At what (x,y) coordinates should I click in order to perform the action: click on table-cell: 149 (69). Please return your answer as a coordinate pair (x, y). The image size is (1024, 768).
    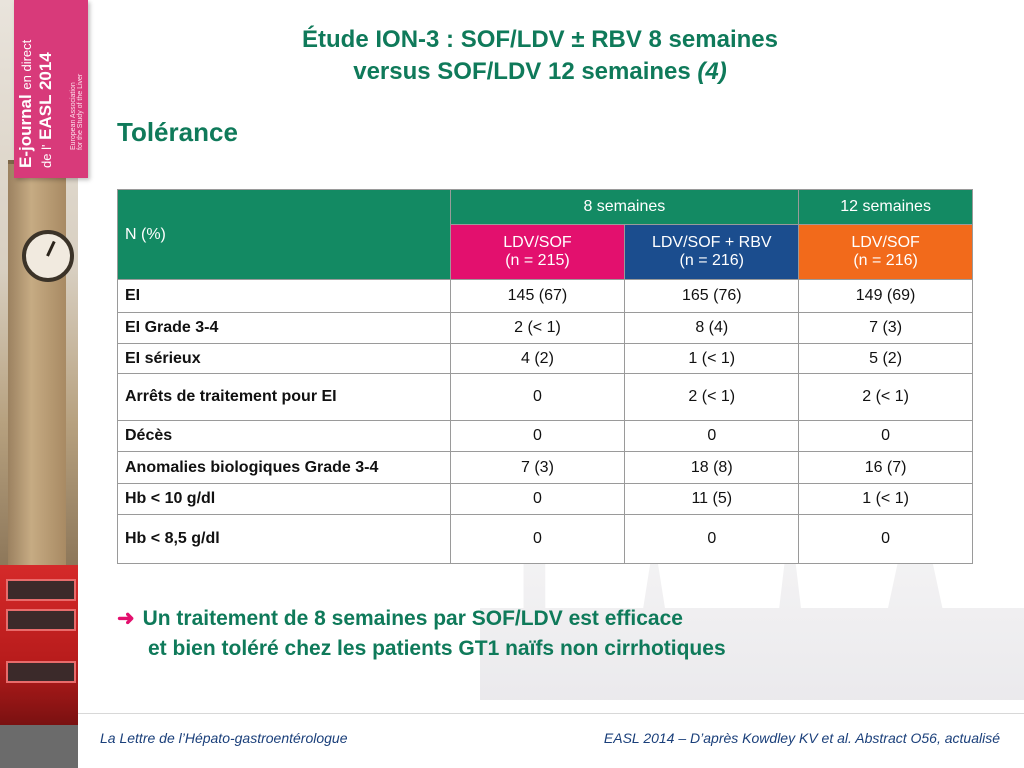
    Looking at the image, I should click on (885, 296).